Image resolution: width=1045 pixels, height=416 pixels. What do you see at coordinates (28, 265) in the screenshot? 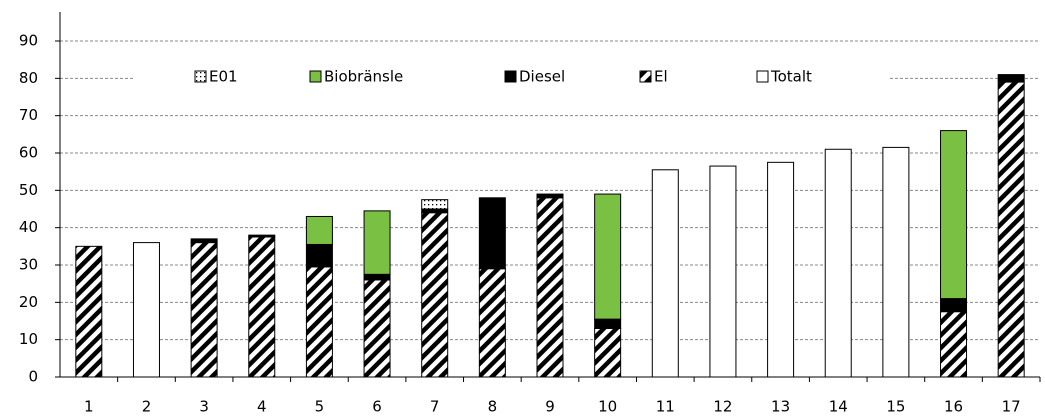
I see `y-tick-label: 30` at bounding box center [28, 265].